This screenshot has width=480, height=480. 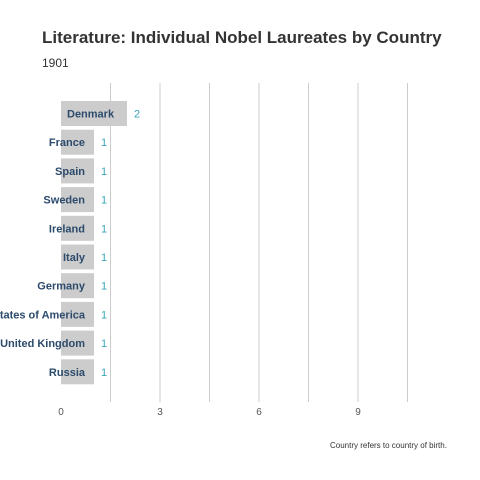 I want to click on footnote: Country refers to country of birth., so click(x=388, y=445).